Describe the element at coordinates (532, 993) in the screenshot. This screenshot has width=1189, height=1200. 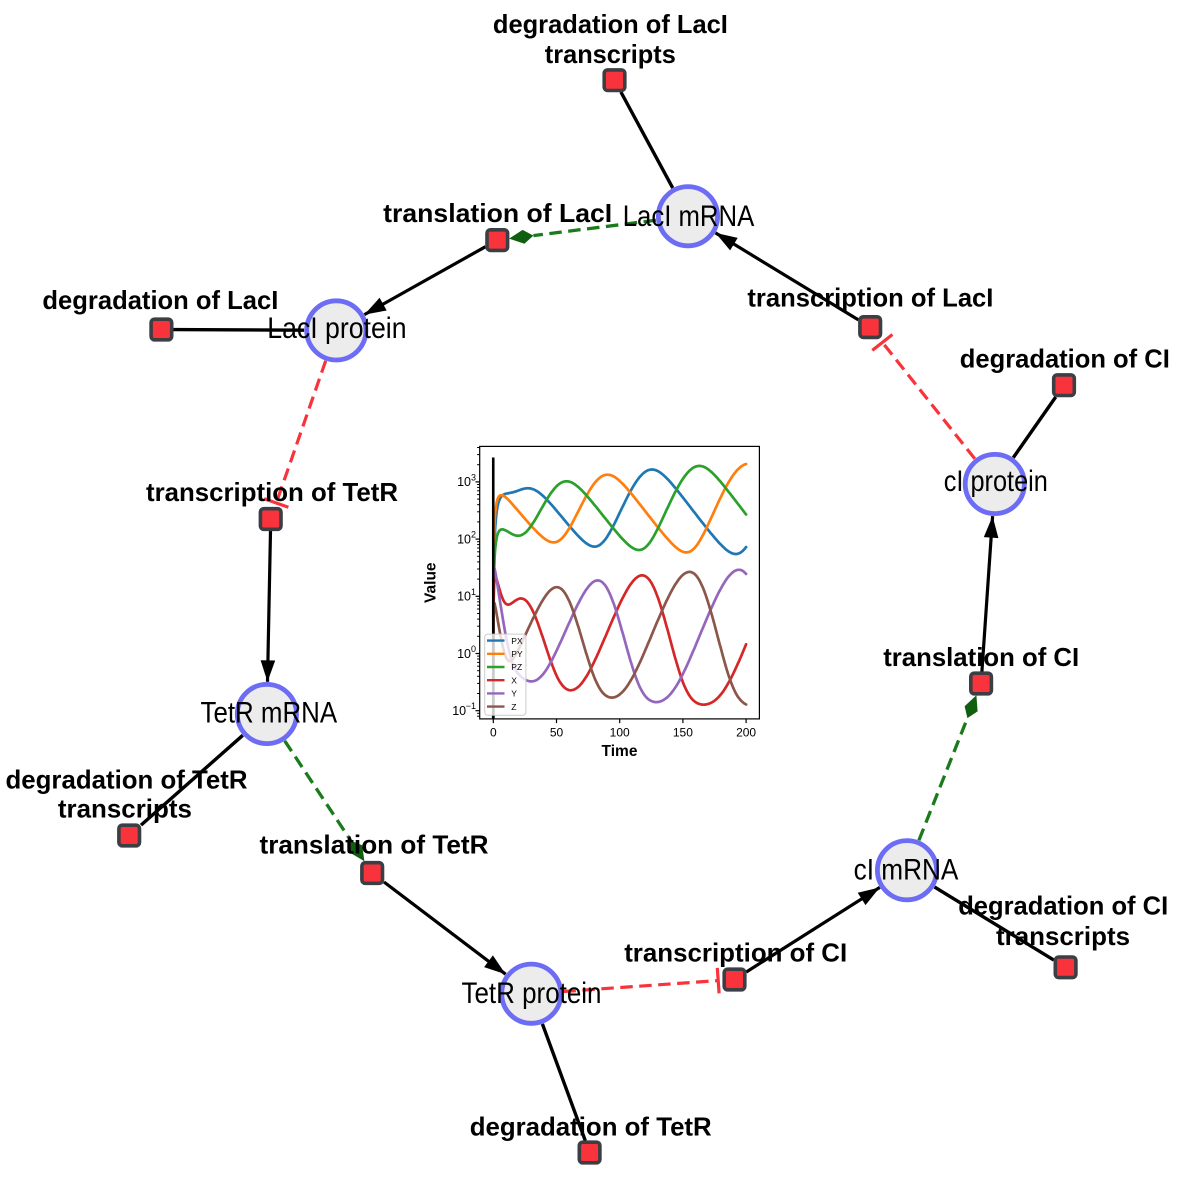
I see `svg-text: TetR protein` at that location.